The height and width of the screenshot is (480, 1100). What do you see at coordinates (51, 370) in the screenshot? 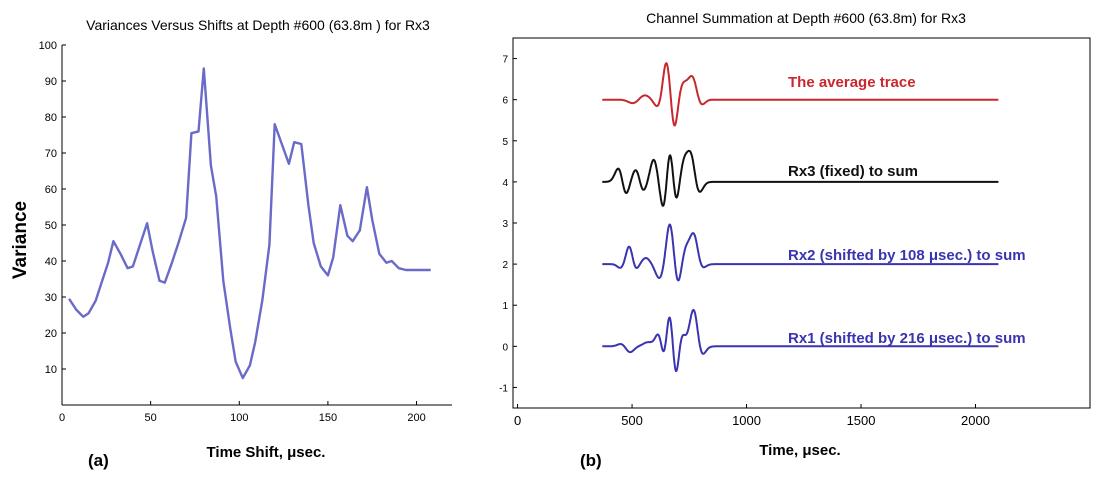
I see `y-tick-label: 10` at bounding box center [51, 370].